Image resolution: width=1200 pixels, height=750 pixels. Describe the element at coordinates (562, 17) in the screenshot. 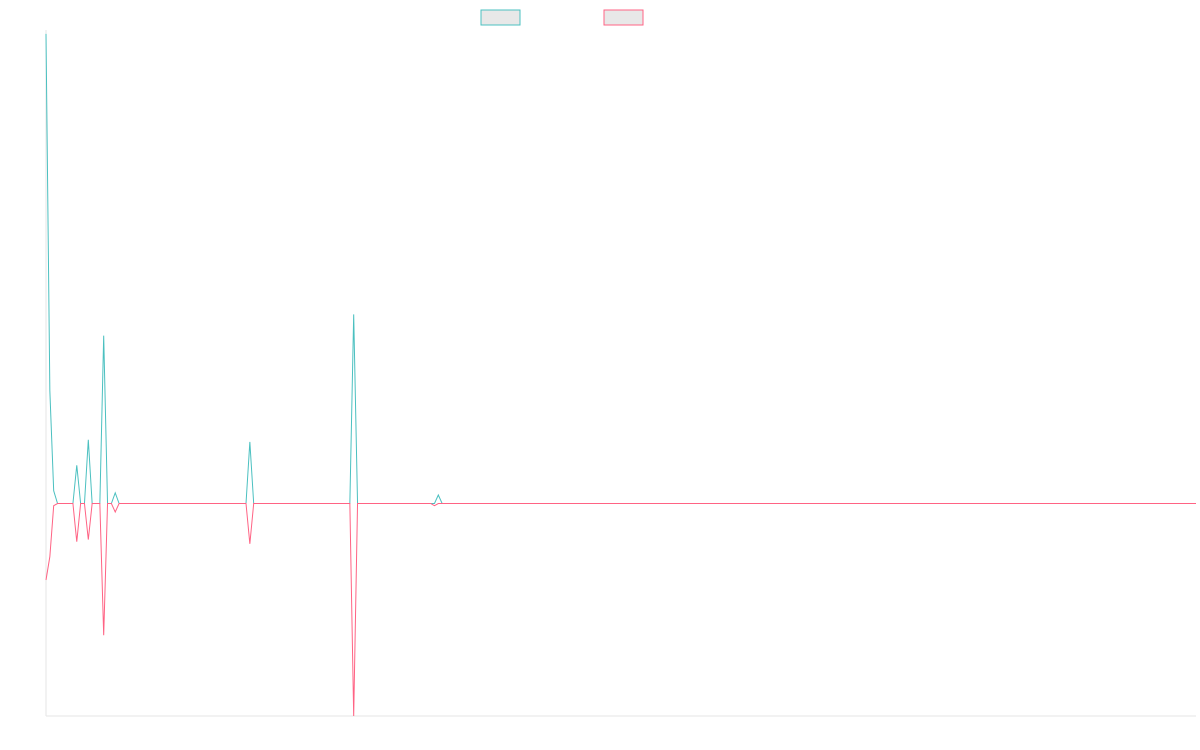

I see `chart-legend` at that location.